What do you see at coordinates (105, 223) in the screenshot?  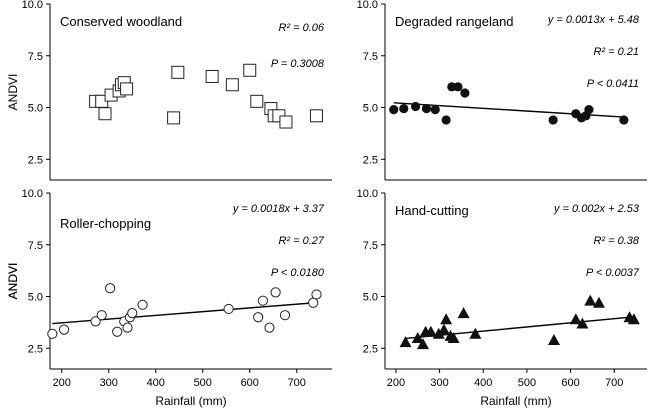 I see `panel-title: Roller-chopping` at bounding box center [105, 223].